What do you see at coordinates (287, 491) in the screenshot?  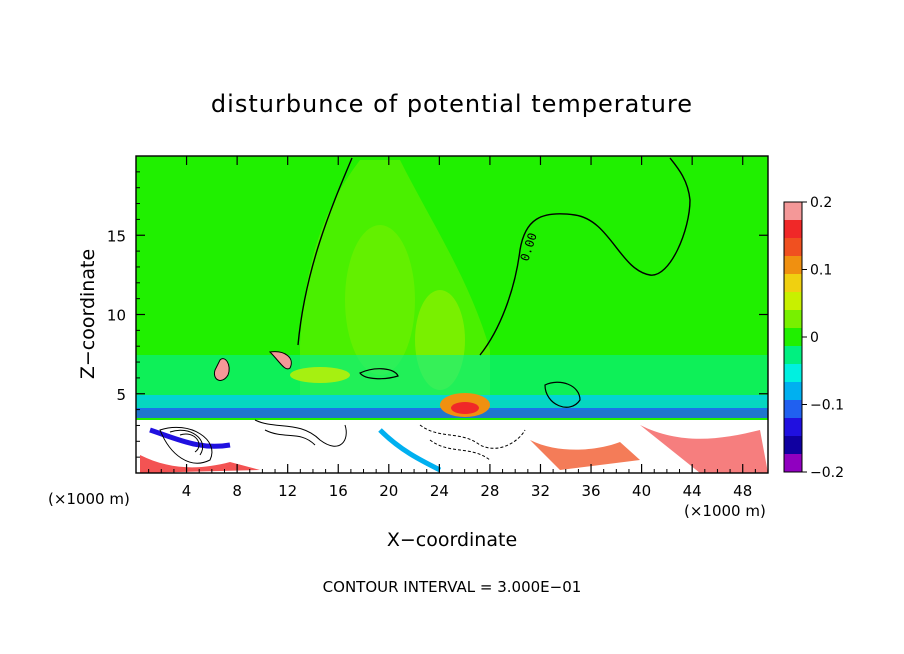 I see `x-tick-label: 12` at bounding box center [287, 491].